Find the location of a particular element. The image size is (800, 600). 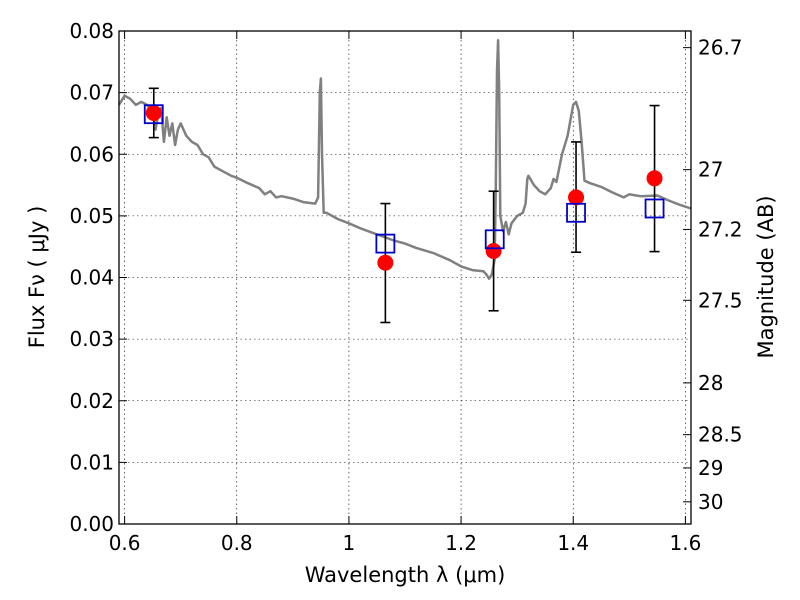

x-tick-label: 1.2 is located at coordinates (461, 543).